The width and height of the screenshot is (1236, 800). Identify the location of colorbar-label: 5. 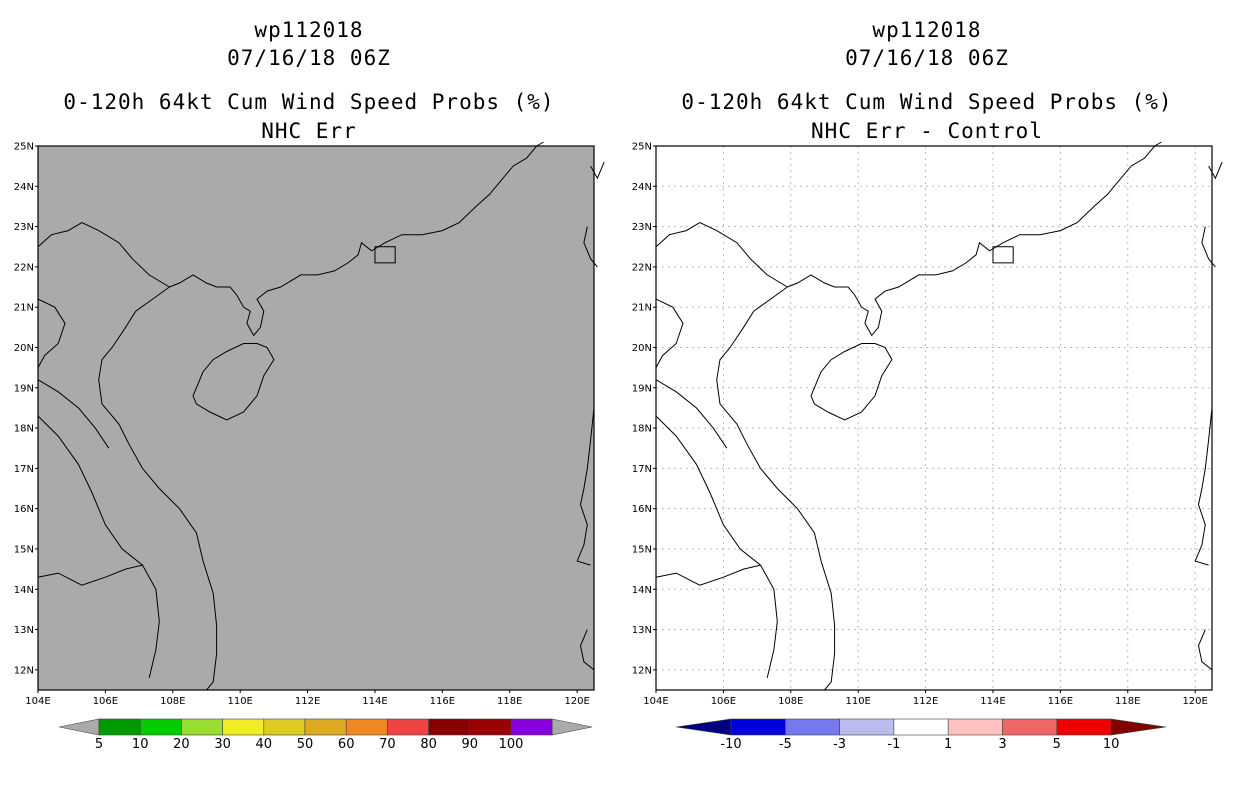
(99, 744).